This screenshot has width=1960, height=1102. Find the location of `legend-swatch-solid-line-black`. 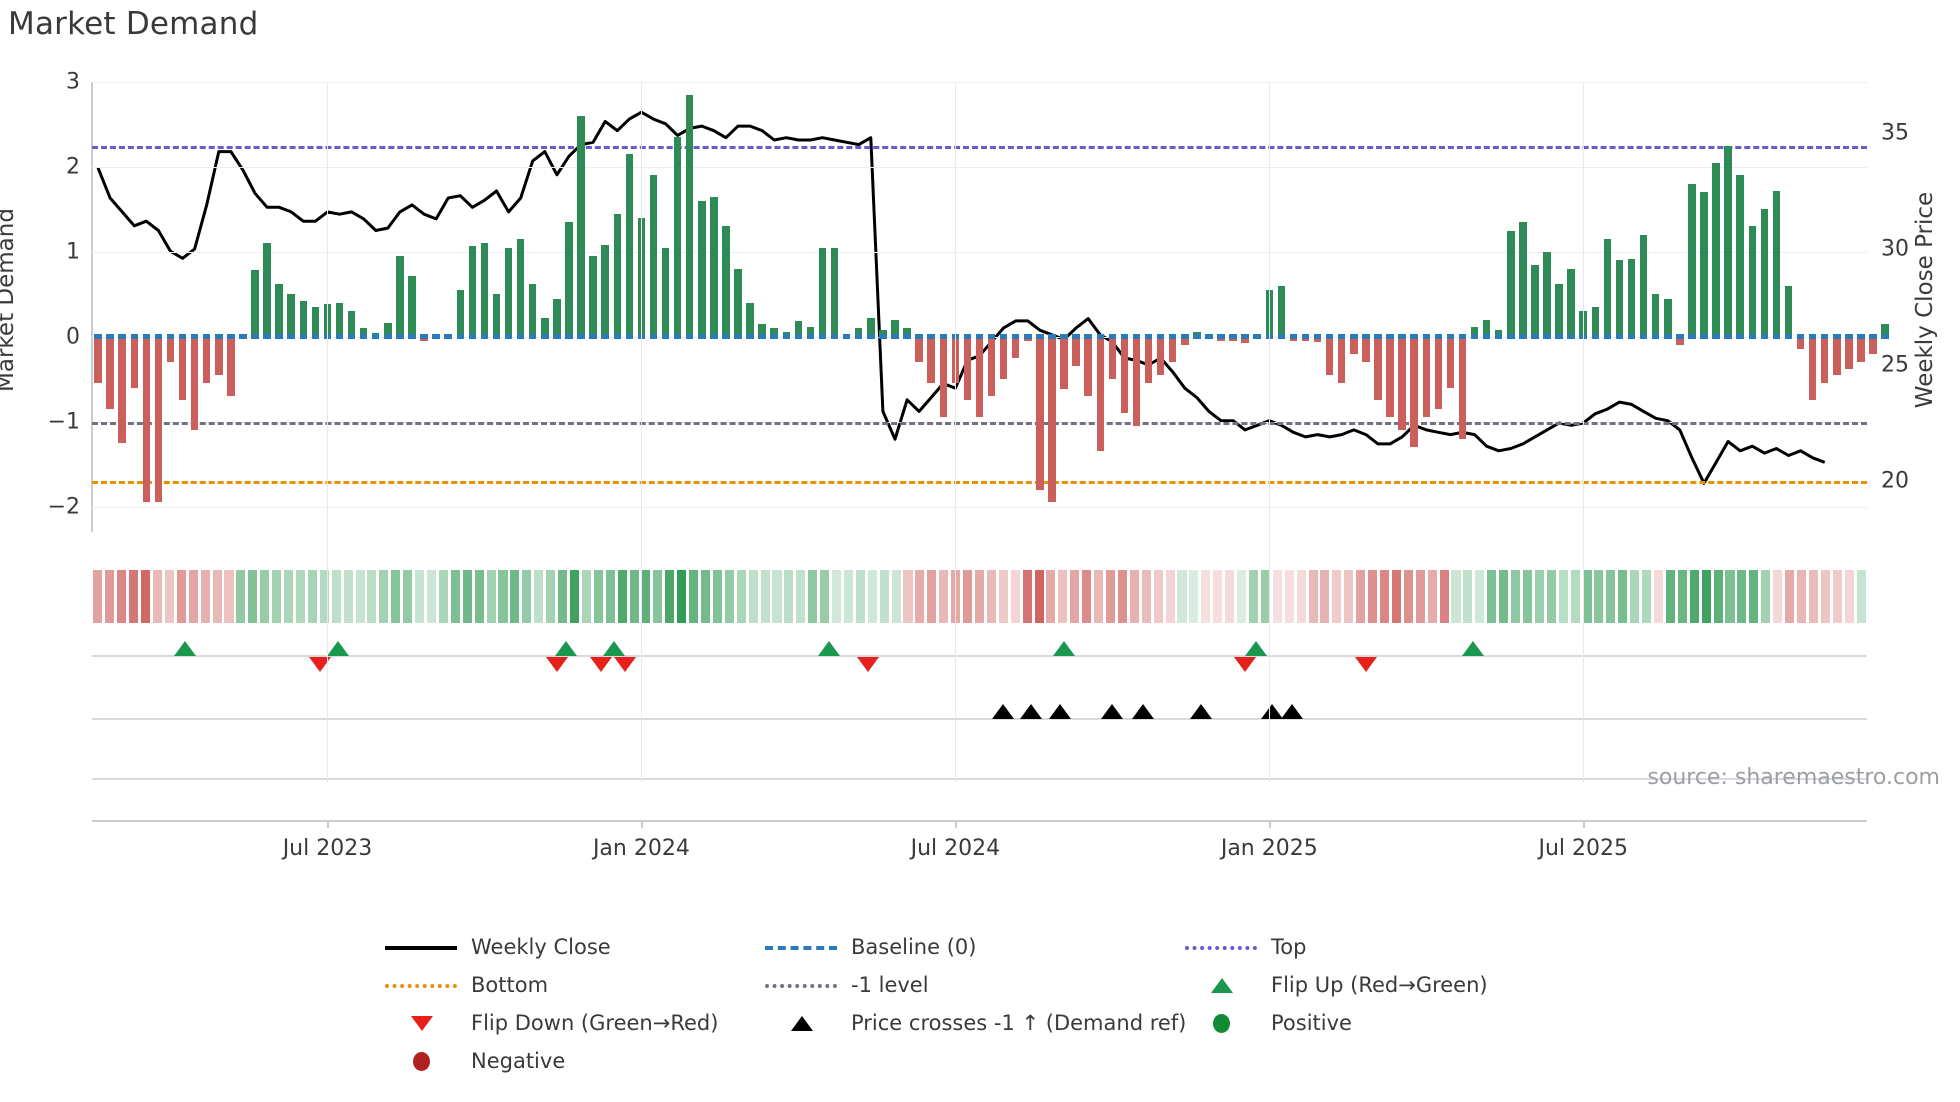

legend-swatch-solid-line-black is located at coordinates (421, 947).